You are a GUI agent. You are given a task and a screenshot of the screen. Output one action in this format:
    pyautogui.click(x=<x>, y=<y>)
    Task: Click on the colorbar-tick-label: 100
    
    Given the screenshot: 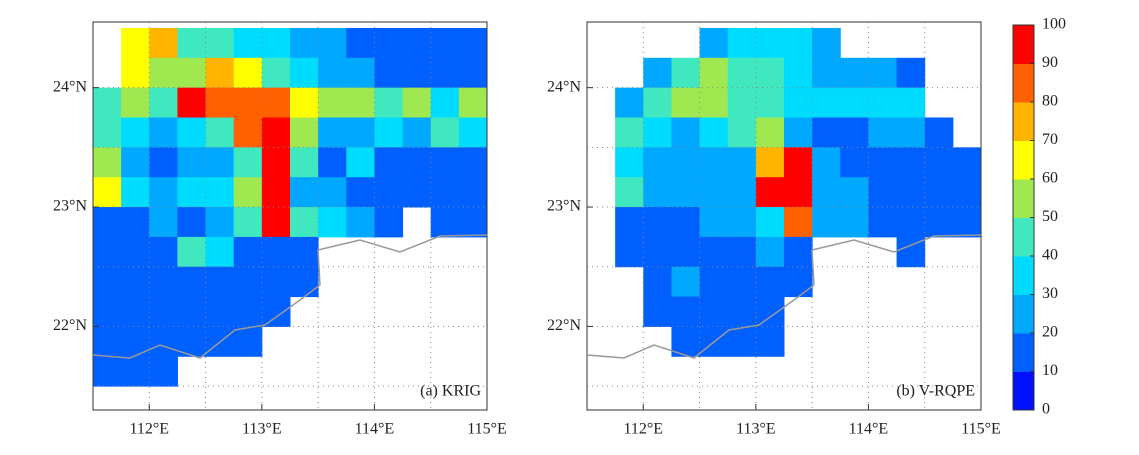 What is the action you would take?
    pyautogui.click(x=1054, y=24)
    